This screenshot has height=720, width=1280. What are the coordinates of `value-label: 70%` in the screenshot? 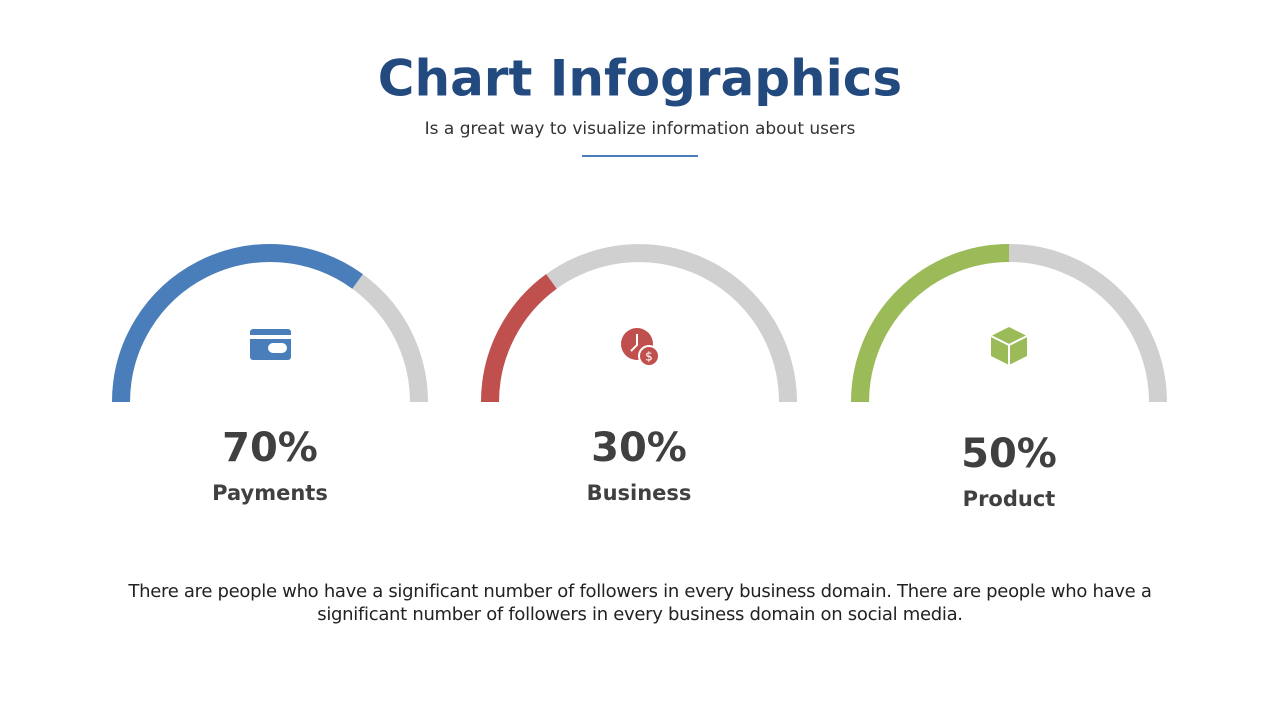 It's located at (270, 448).